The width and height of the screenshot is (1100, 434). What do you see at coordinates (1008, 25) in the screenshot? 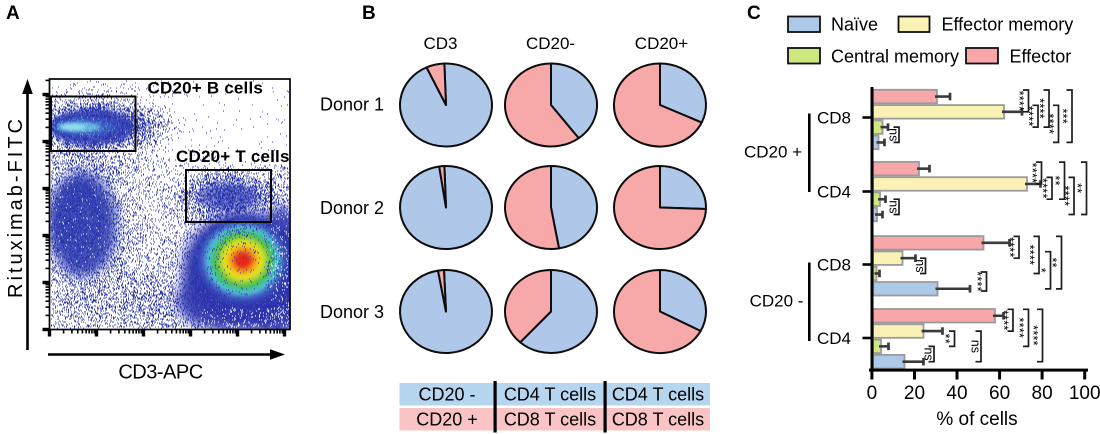
I see `svg-text: Effector memory` at bounding box center [1008, 25].